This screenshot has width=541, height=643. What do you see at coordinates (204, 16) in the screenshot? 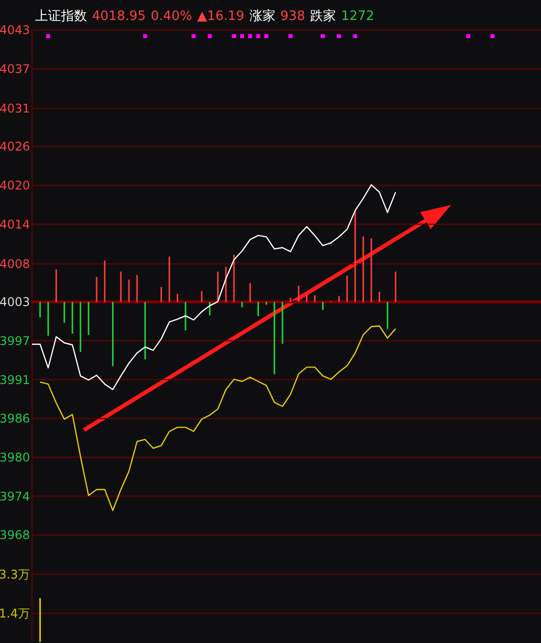
I see `chart-title: 上证指数 4018.95 0.40% ▲16.19 涨家 938 跌家 1272` at bounding box center [204, 16].